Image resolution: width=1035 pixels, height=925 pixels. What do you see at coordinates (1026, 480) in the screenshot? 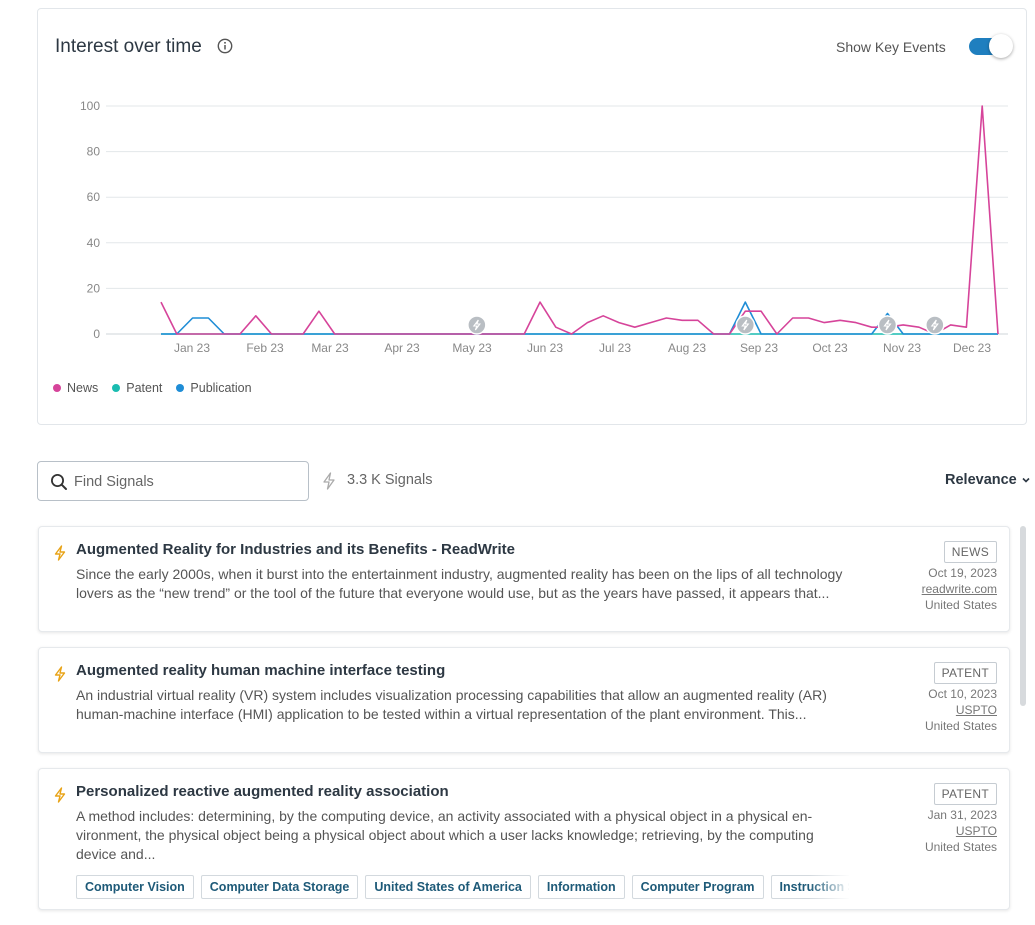
I see `chevron-down-icon` at bounding box center [1026, 480].